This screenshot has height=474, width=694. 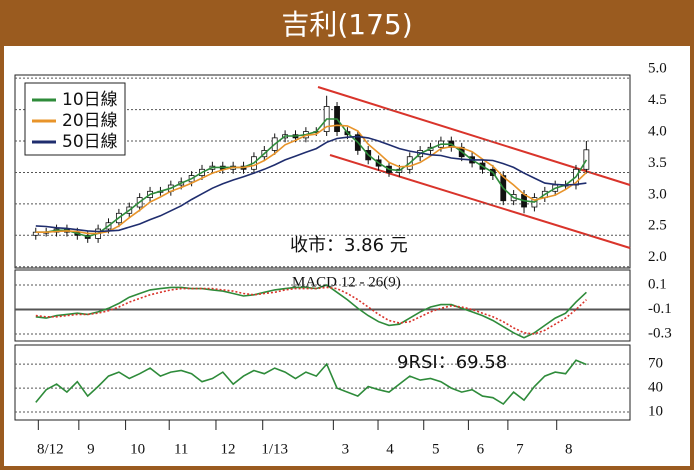 I want to click on x-tick-label: 1/13, so click(x=274, y=449).